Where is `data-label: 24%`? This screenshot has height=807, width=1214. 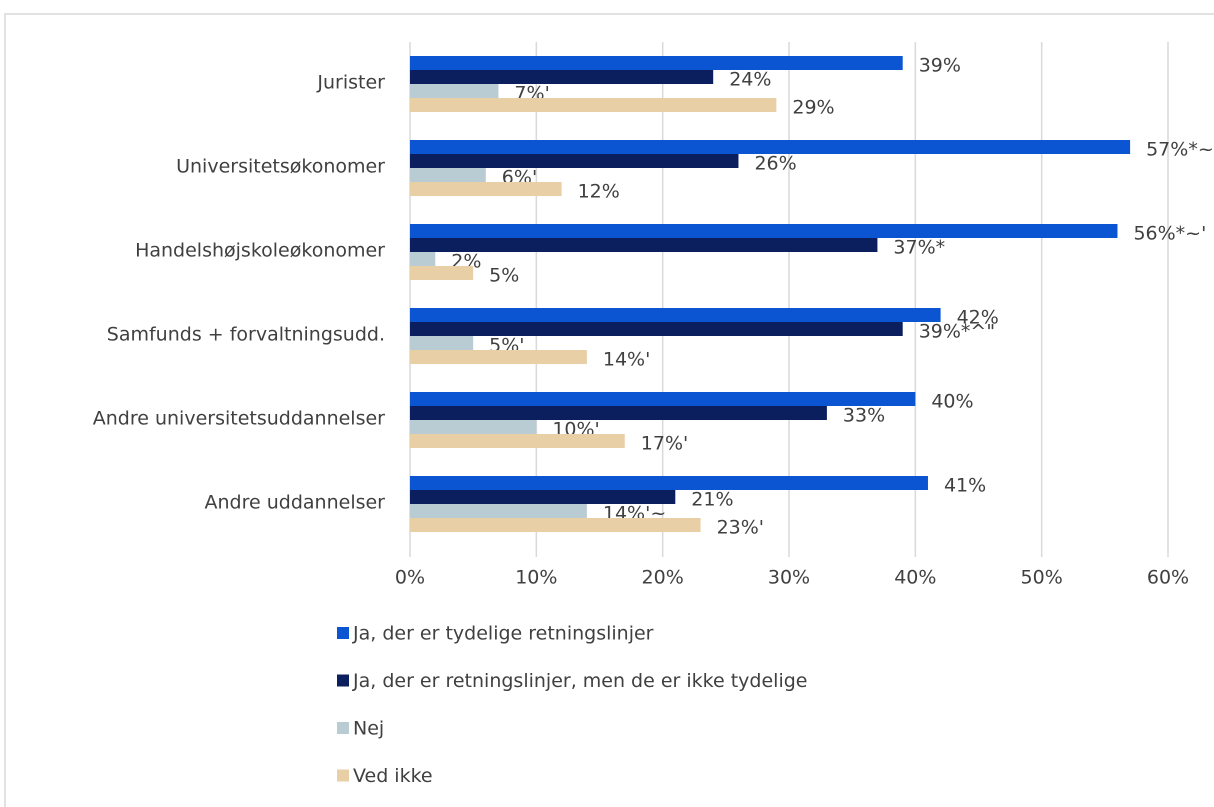 data-label: 24% is located at coordinates (750, 80).